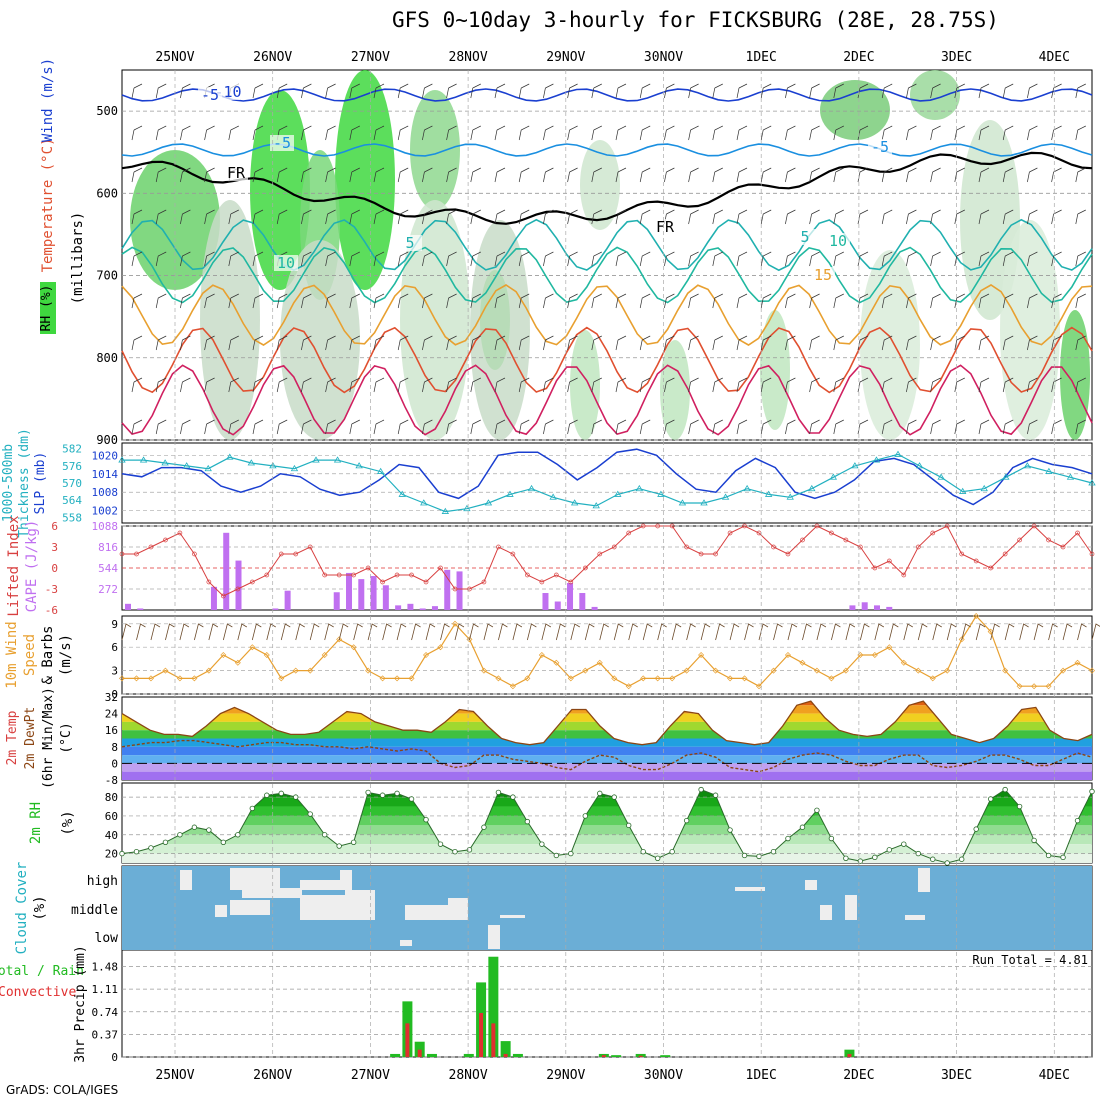  Describe the element at coordinates (823, 275) in the screenshot. I see `contour-label-9: 15` at that location.